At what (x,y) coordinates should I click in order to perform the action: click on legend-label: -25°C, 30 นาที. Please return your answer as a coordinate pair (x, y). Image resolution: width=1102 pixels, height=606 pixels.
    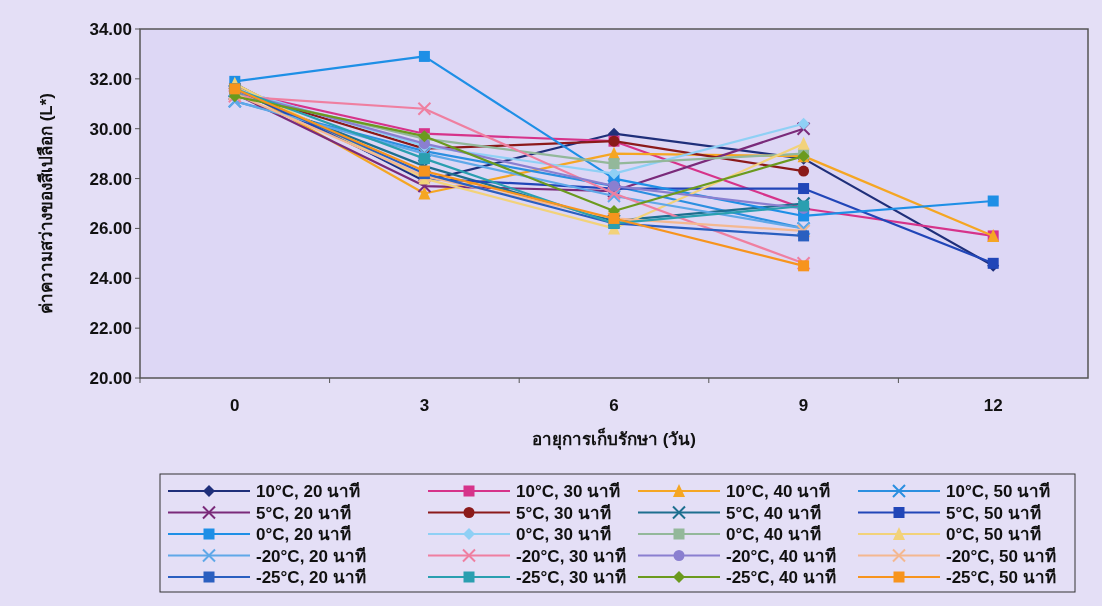
    Looking at the image, I should click on (571, 577).